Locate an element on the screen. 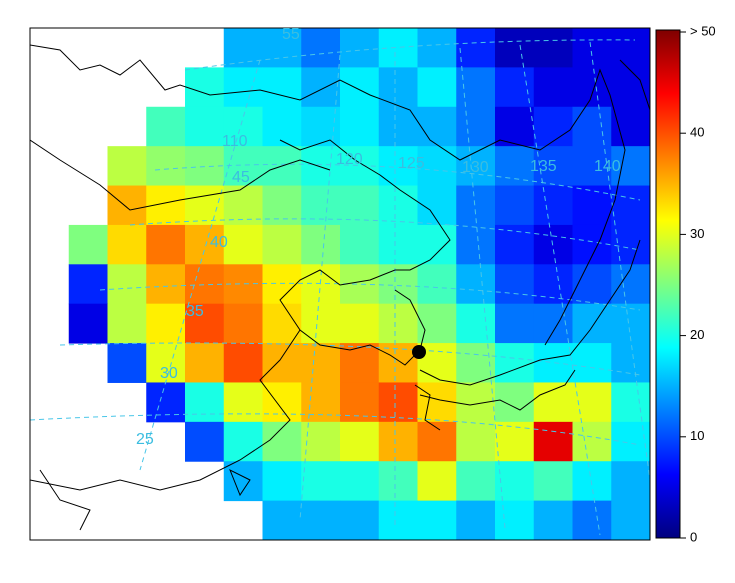 The width and height of the screenshot is (735, 583). graticule-label: 40 is located at coordinates (219, 242).